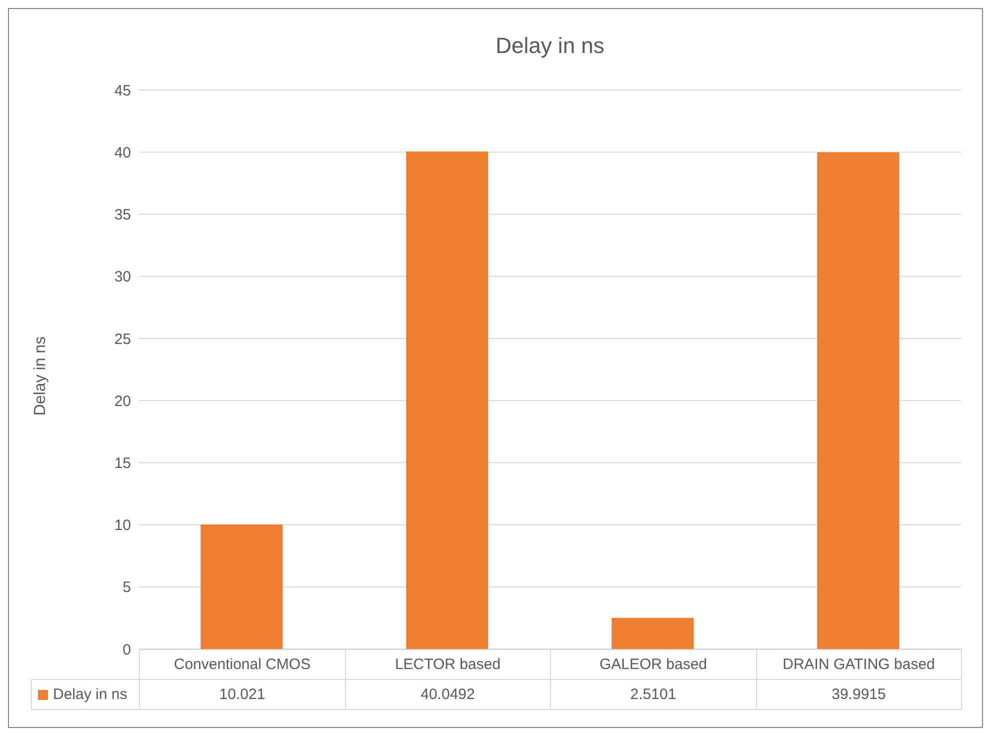 This screenshot has height=735, width=987. Describe the element at coordinates (85, 694) in the screenshot. I see `legend-label: Delay in ns` at that location.